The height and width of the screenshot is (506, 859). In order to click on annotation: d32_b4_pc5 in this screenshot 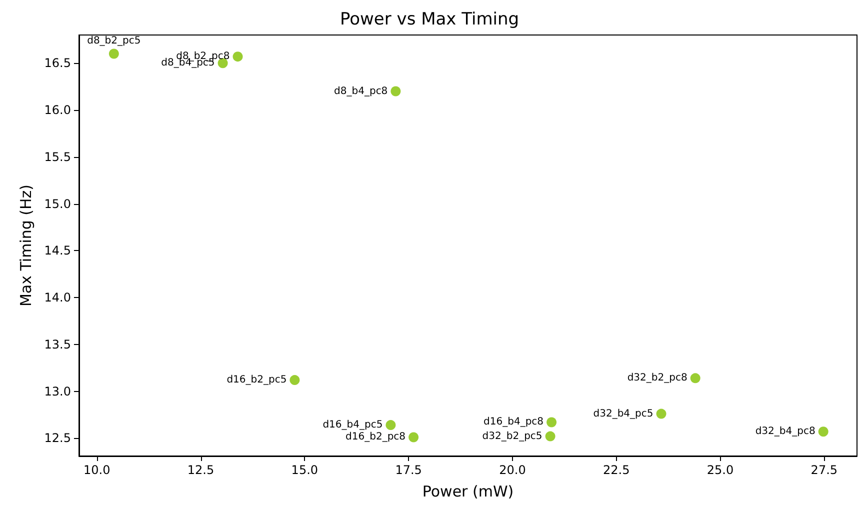, I will do `click(623, 414)`.